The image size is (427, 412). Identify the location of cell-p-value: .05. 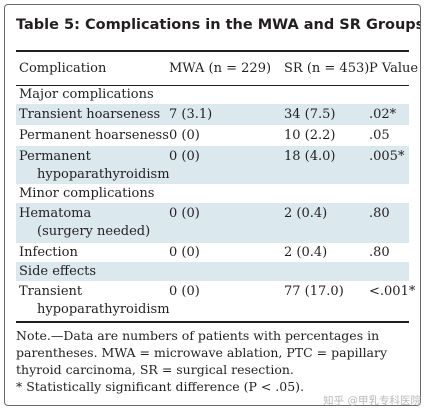
(379, 135).